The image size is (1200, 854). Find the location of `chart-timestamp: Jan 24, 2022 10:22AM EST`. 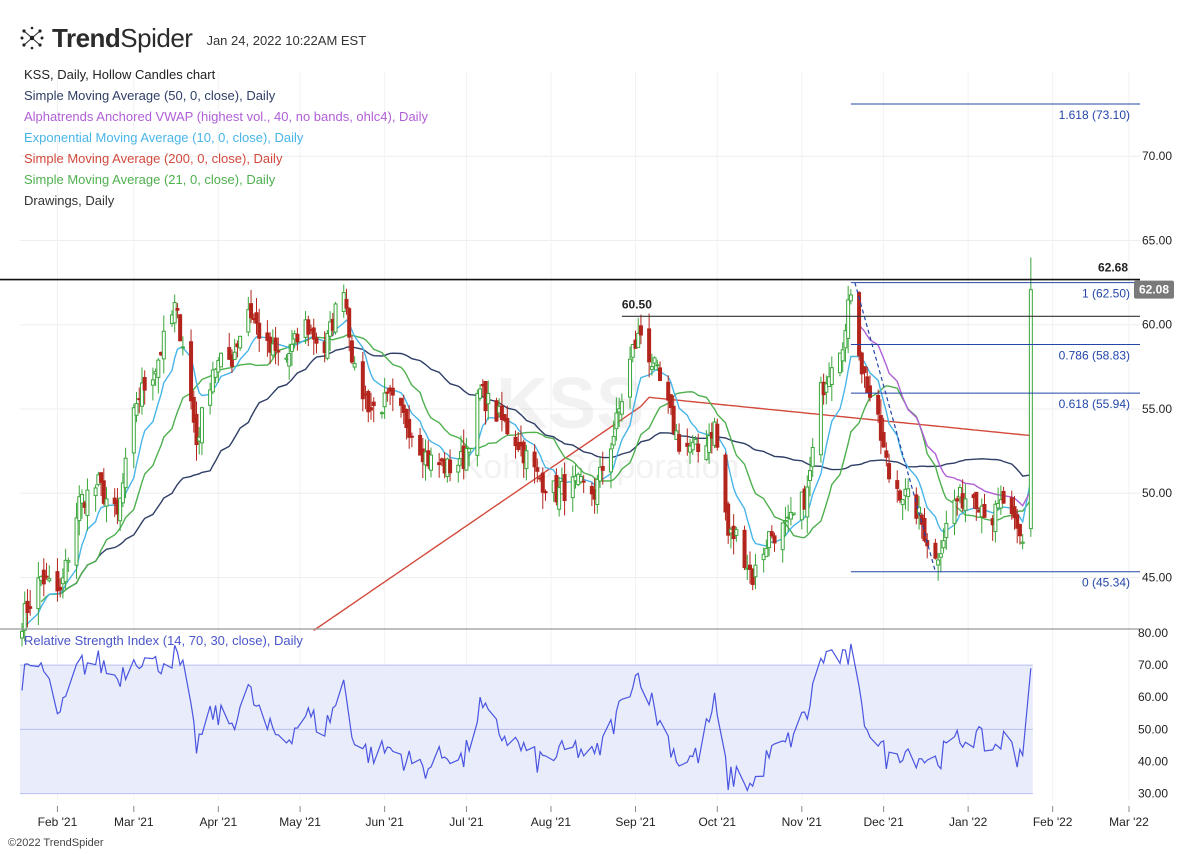

chart-timestamp: Jan 24, 2022 10:22AM EST is located at coordinates (286, 40).